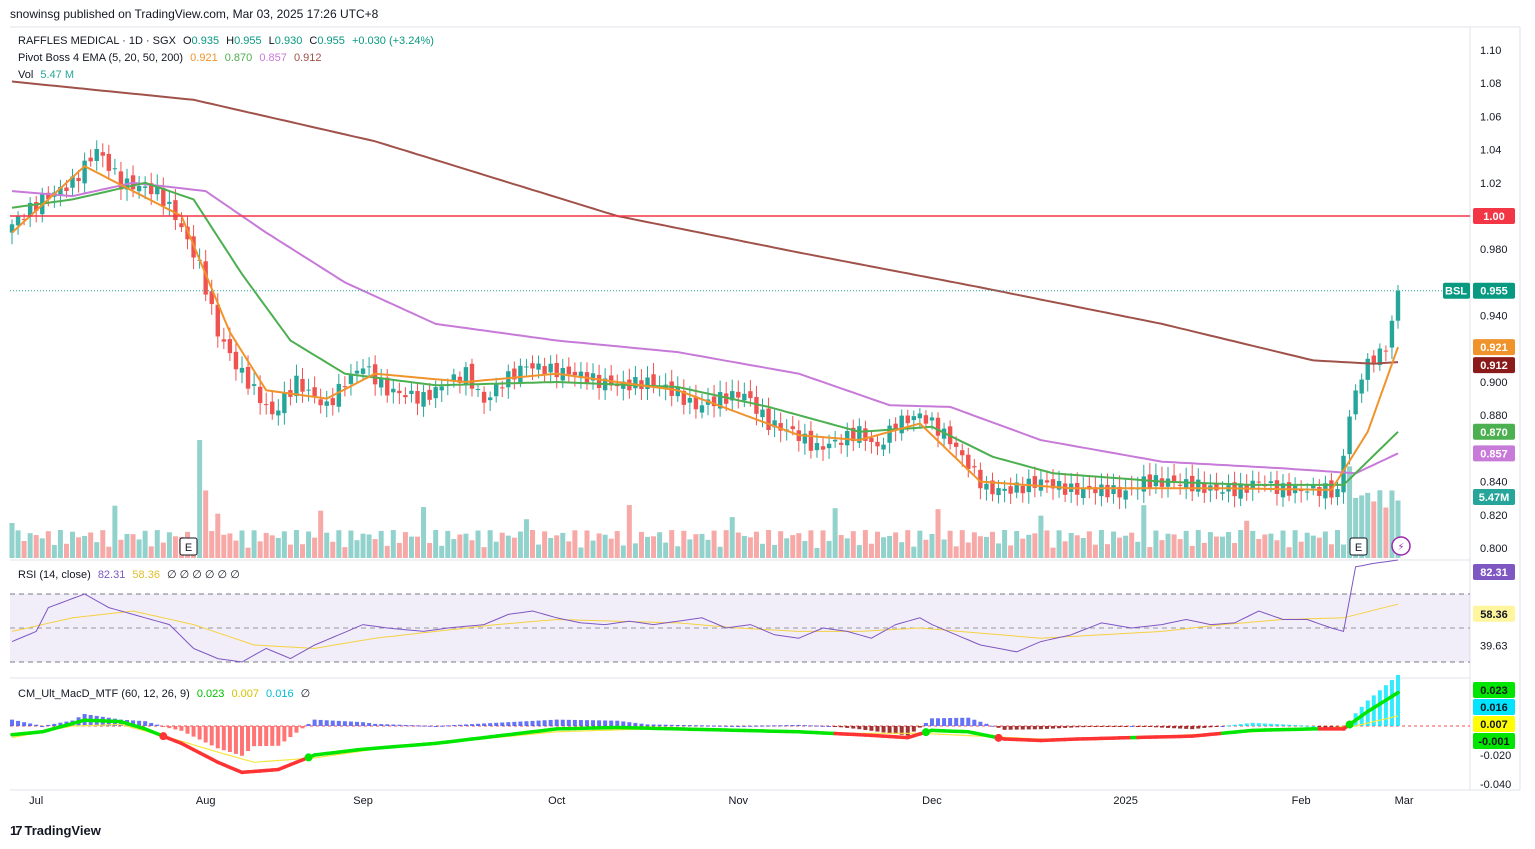  I want to click on vol-label: Vol, so click(26, 75).